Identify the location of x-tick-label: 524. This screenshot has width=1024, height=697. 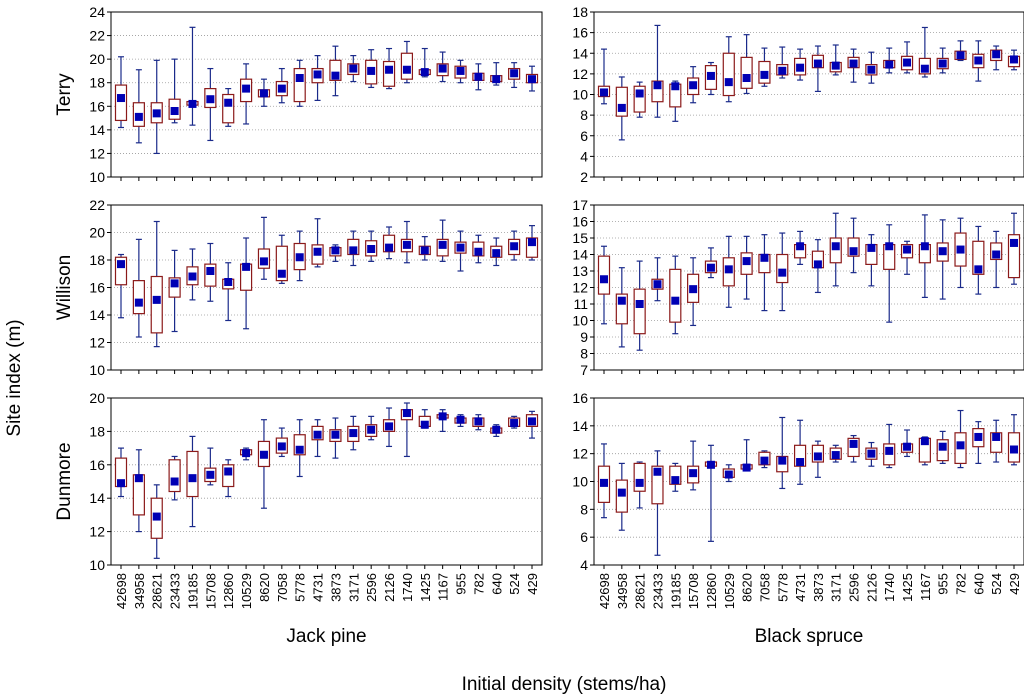
(996, 584).